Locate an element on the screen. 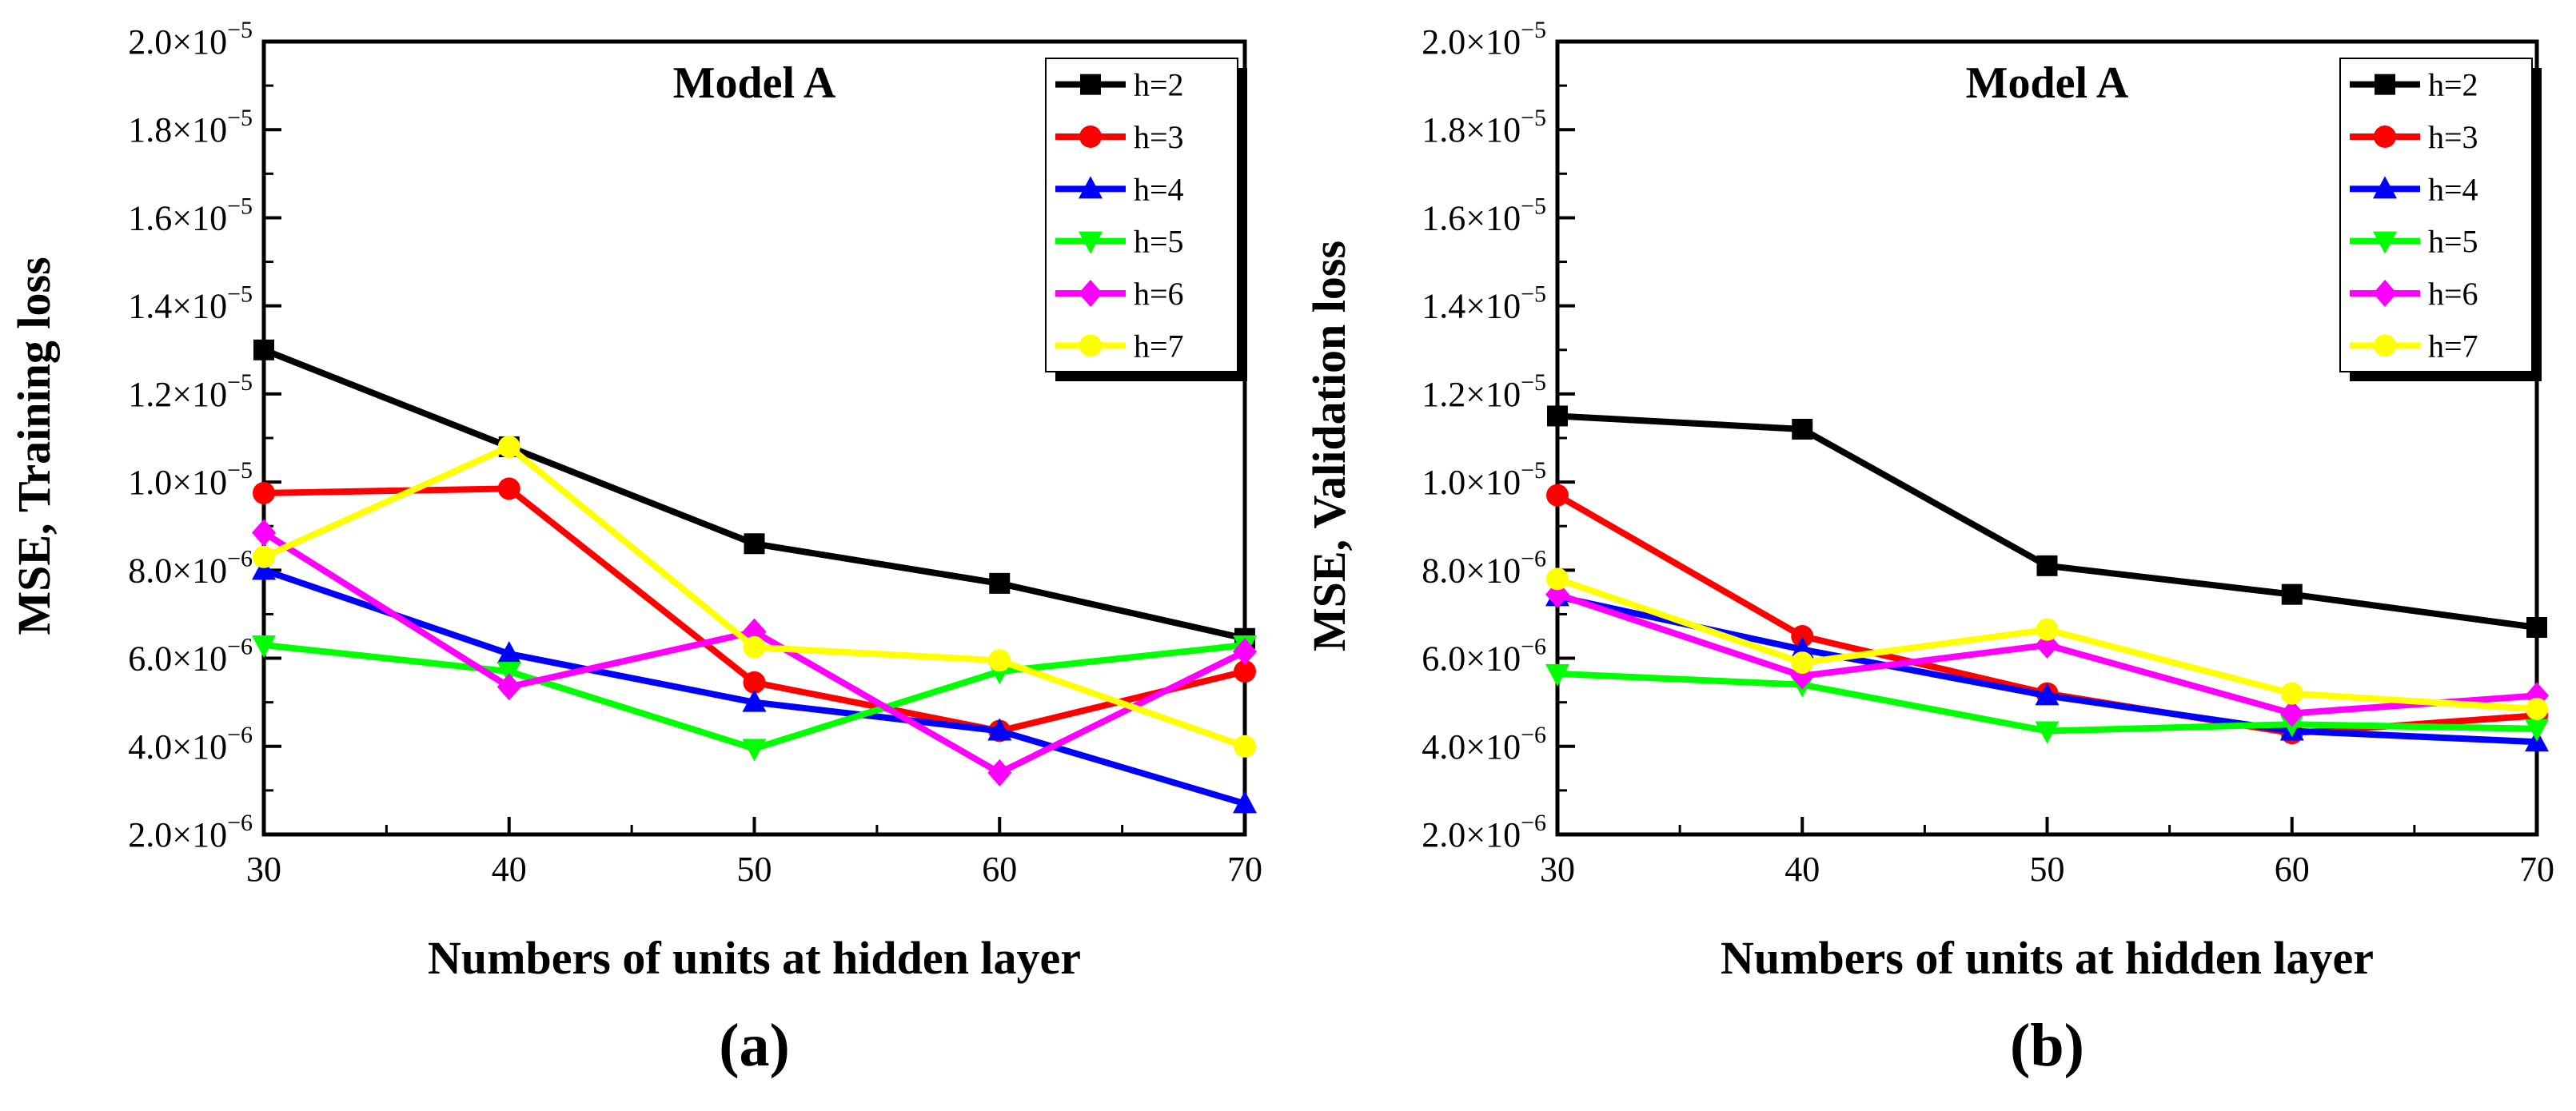 This screenshot has width=2576, height=1111. series-h=4 is located at coordinates (754, 685).